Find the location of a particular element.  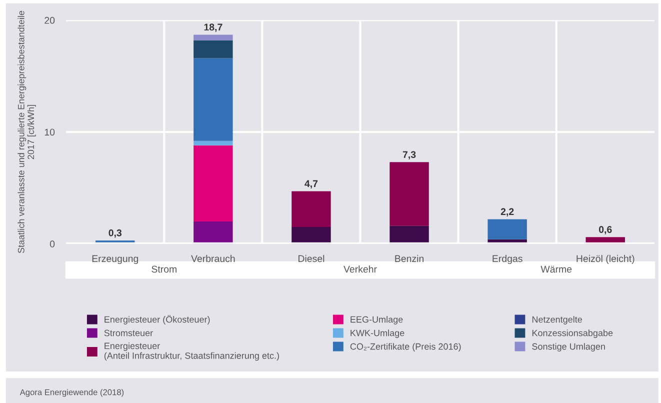

legend-label: Stromsteuer is located at coordinates (128, 333).